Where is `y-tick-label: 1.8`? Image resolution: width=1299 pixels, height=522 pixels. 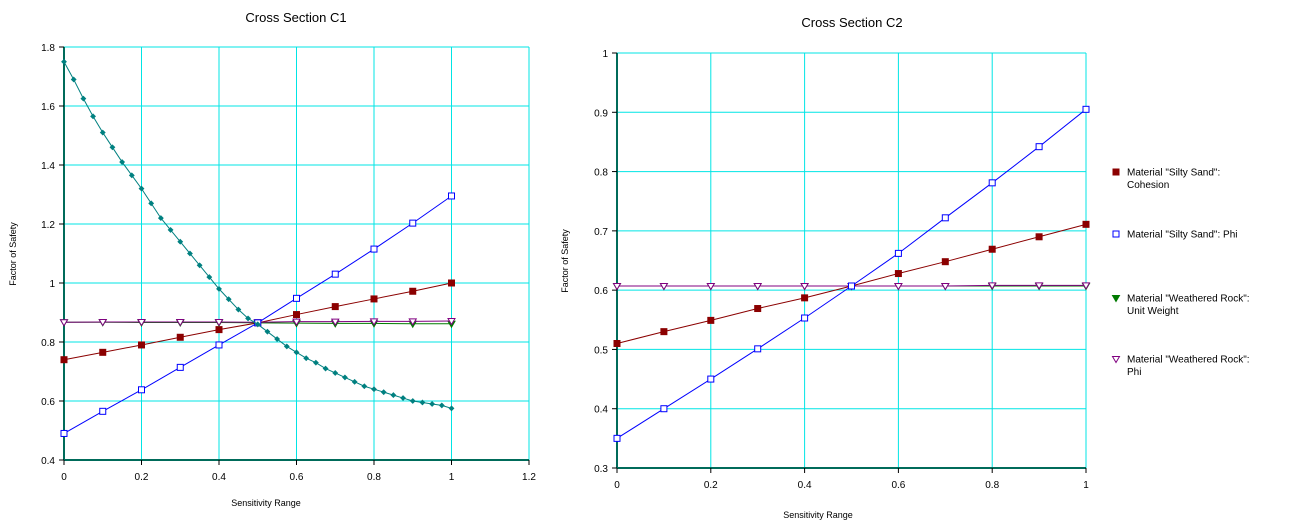 y-tick-label: 1.8 is located at coordinates (48, 48).